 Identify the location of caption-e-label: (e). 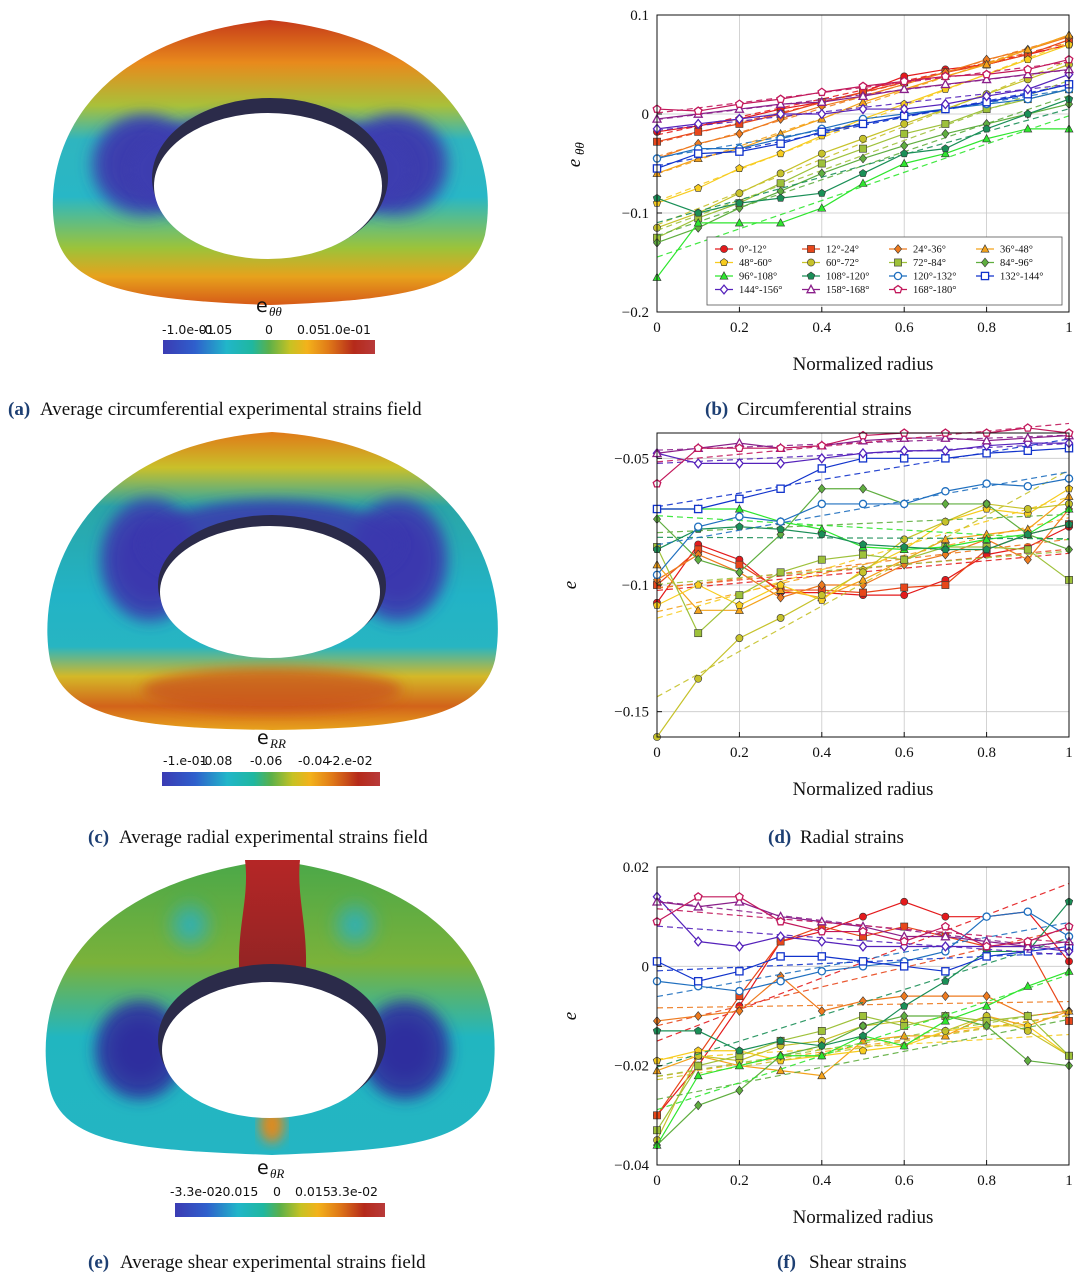
(98, 1262).